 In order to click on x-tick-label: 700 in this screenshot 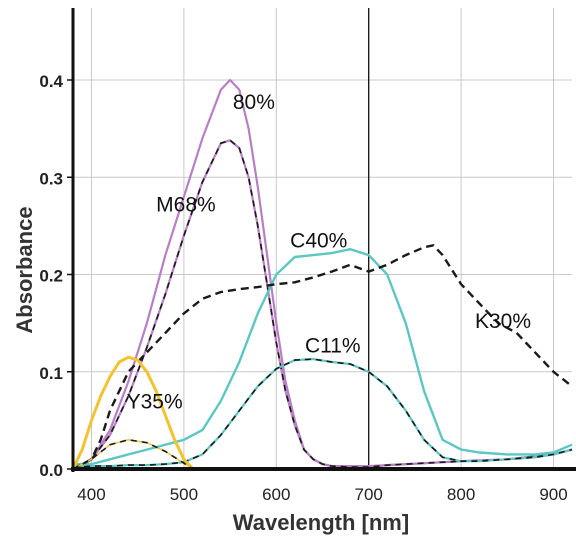, I will do `click(369, 494)`.